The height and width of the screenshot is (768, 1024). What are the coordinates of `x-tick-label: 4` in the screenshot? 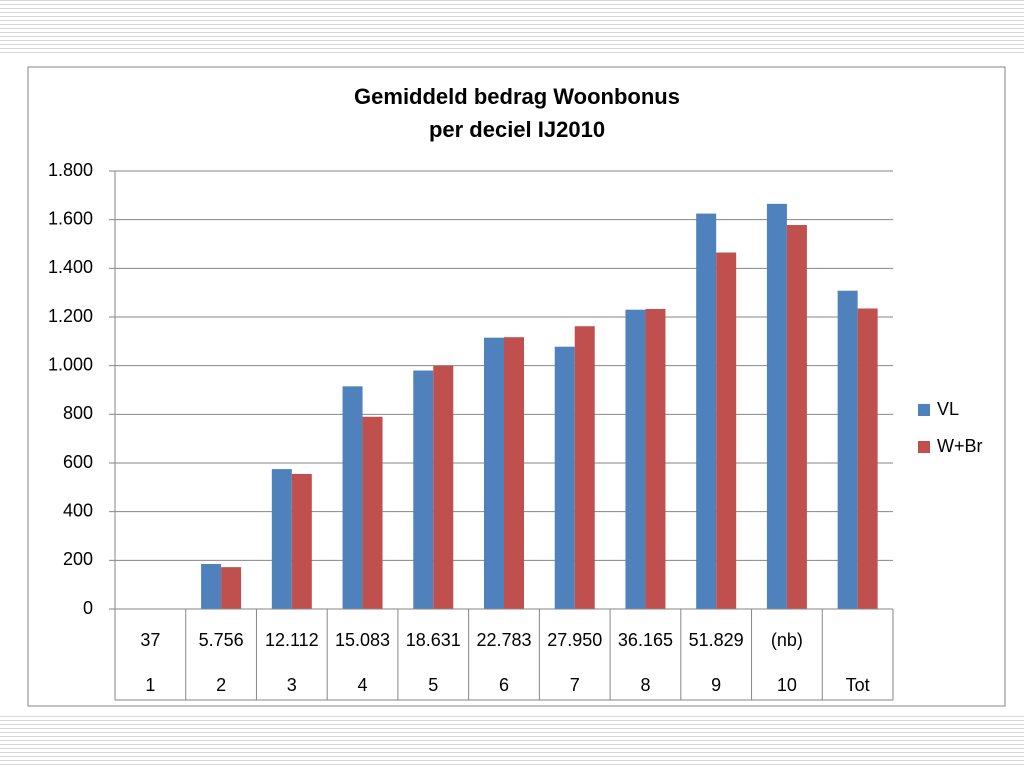 It's located at (363, 685).